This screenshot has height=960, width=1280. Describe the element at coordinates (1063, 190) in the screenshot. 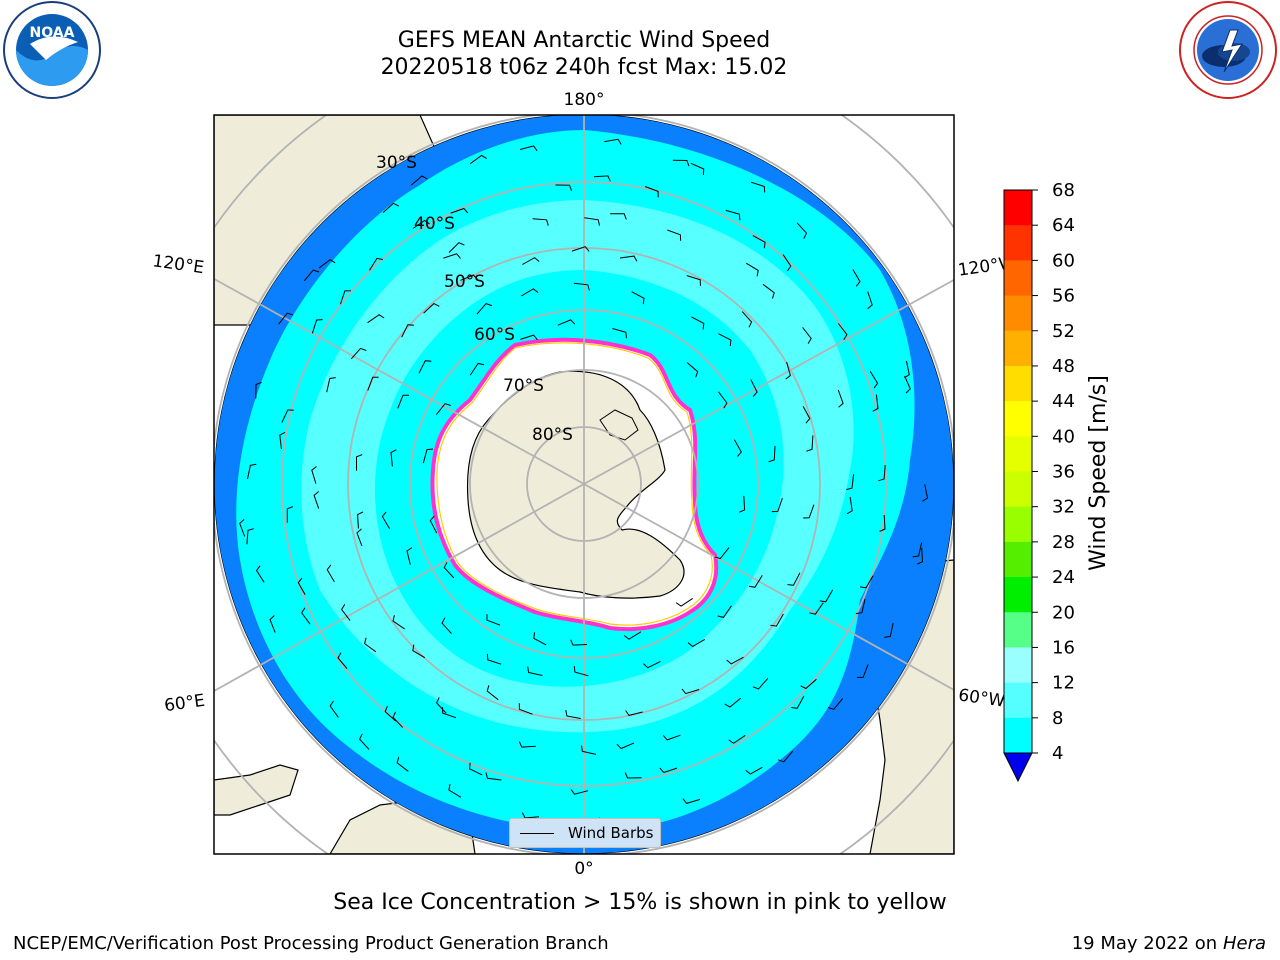

I see `colorbar-tick-label: 68` at that location.